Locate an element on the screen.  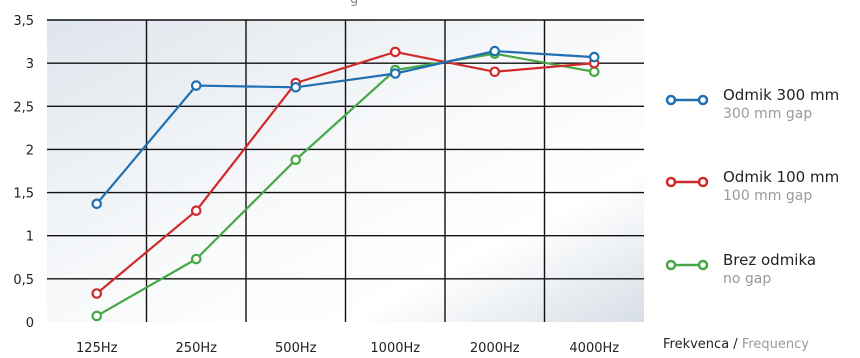
y-tick-label: 3,5 is located at coordinates (23, 21).